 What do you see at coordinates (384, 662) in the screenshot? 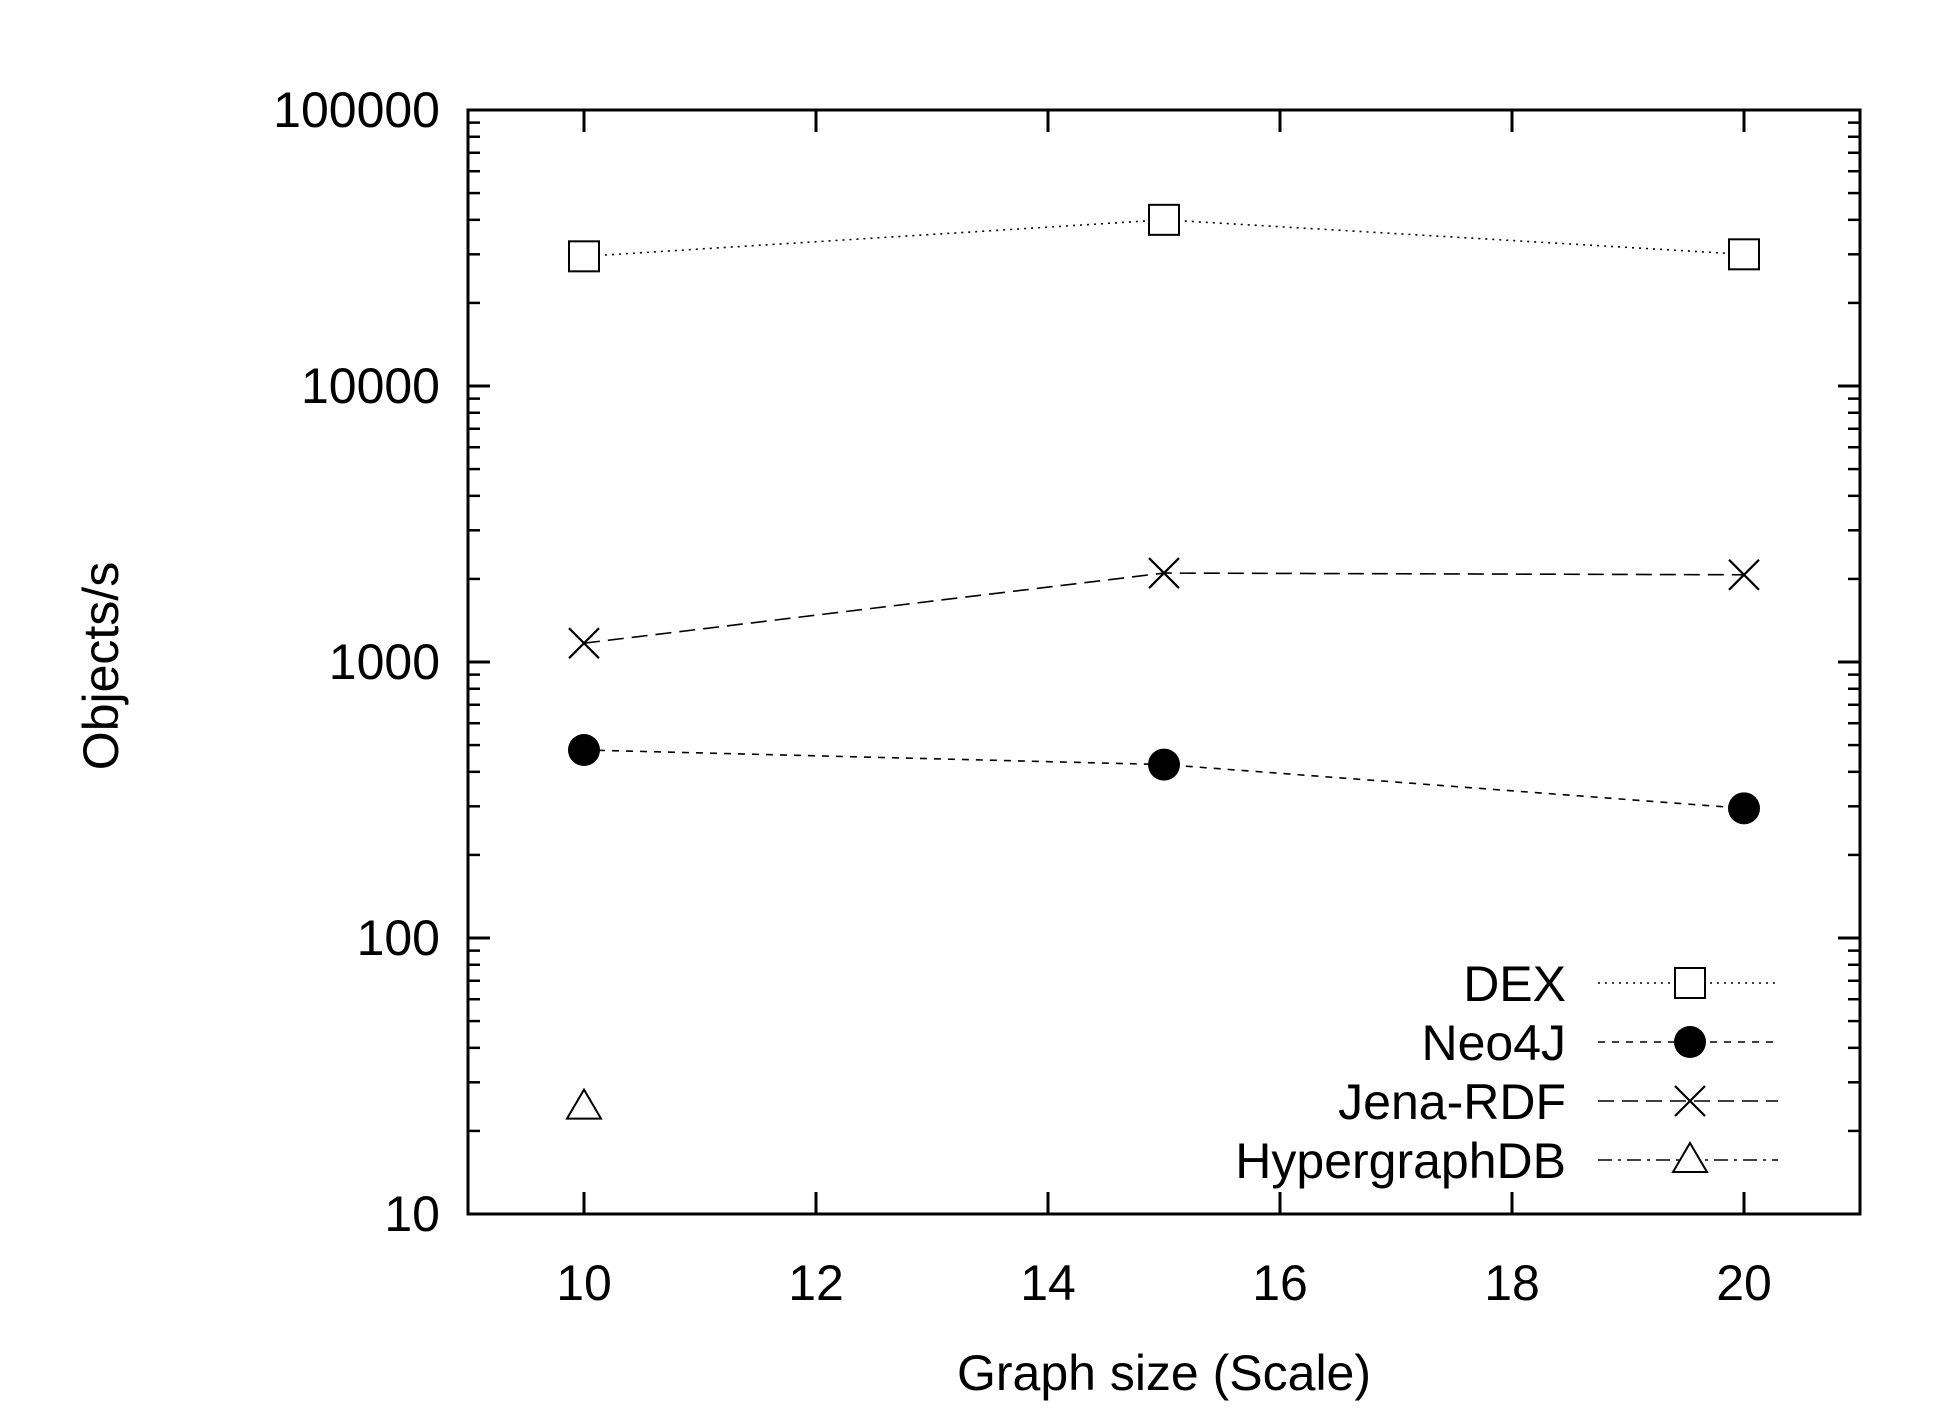
I see `y-tick-label: 1000` at bounding box center [384, 662].